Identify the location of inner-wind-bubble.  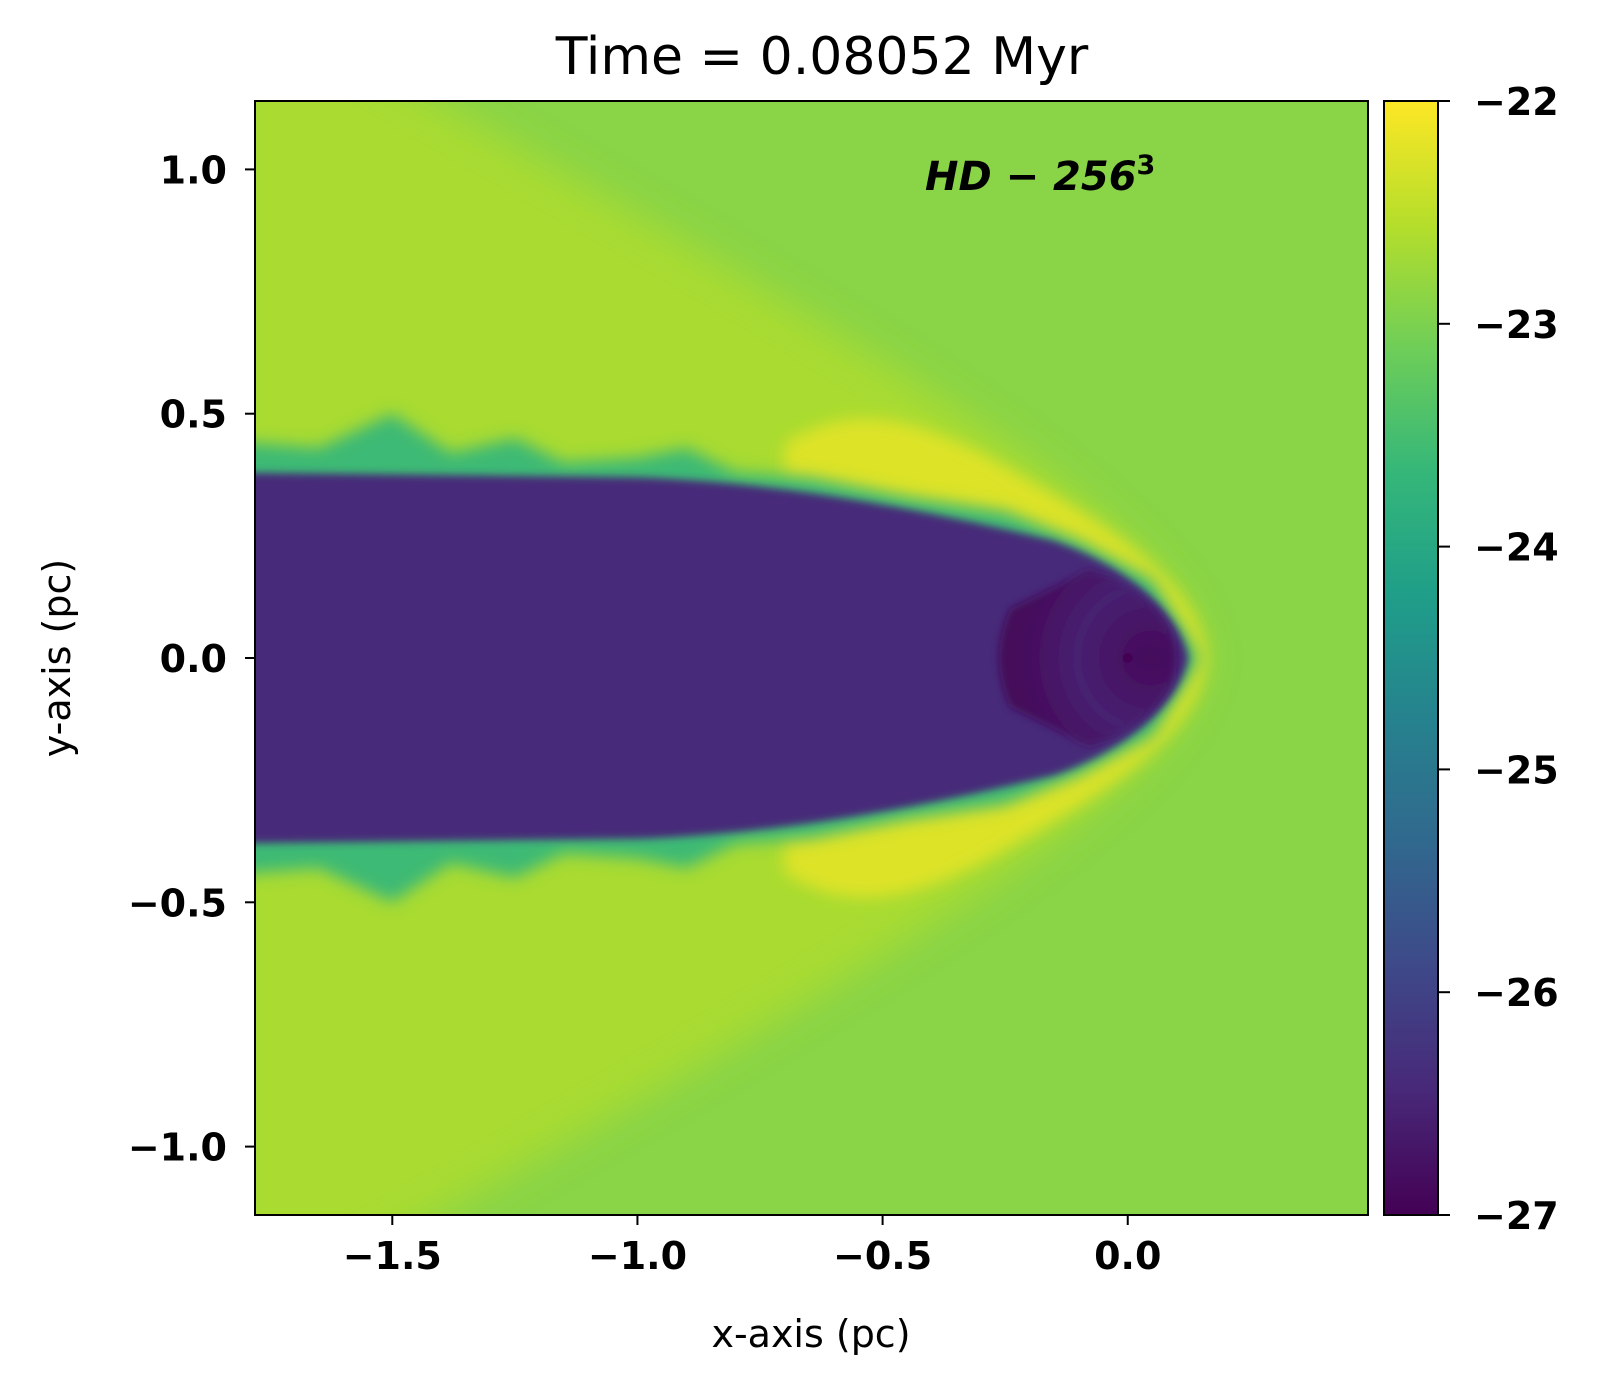
(1088, 658).